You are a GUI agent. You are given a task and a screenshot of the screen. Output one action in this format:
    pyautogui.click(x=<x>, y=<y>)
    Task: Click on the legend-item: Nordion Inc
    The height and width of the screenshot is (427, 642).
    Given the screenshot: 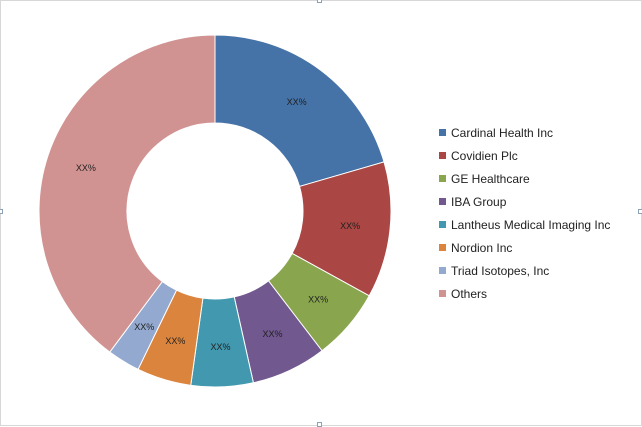 What is the action you would take?
    pyautogui.click(x=524, y=247)
    